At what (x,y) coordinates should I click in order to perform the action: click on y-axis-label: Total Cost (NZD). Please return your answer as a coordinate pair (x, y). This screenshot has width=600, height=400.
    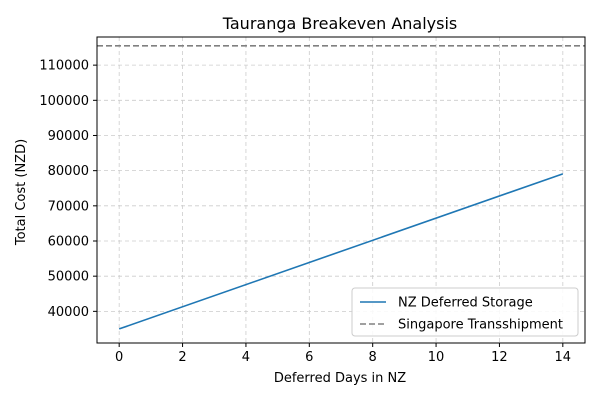
    Looking at the image, I should click on (21, 192).